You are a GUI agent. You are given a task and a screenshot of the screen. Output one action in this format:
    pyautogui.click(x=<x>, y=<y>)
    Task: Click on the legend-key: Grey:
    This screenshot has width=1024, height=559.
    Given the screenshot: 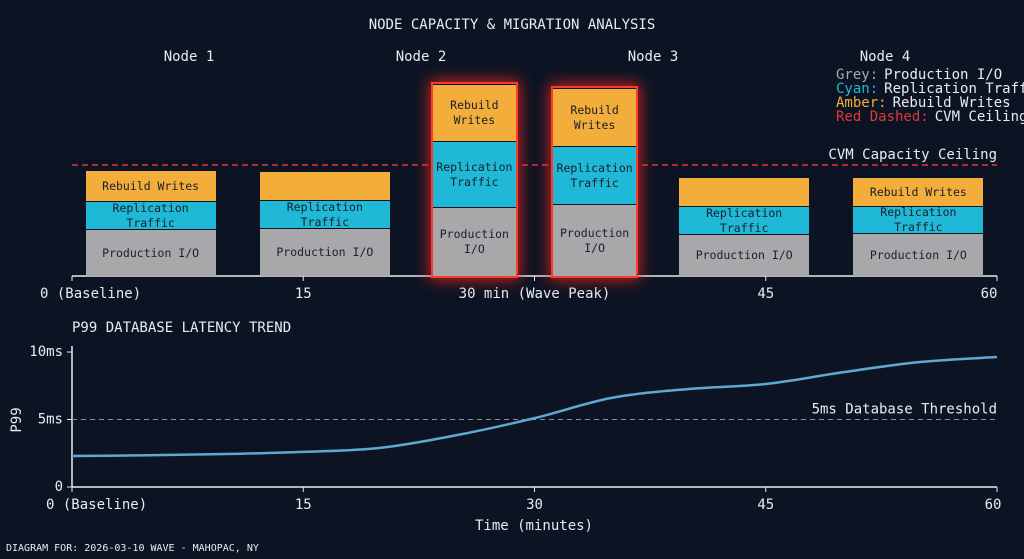 What is the action you would take?
    pyautogui.click(x=857, y=75)
    